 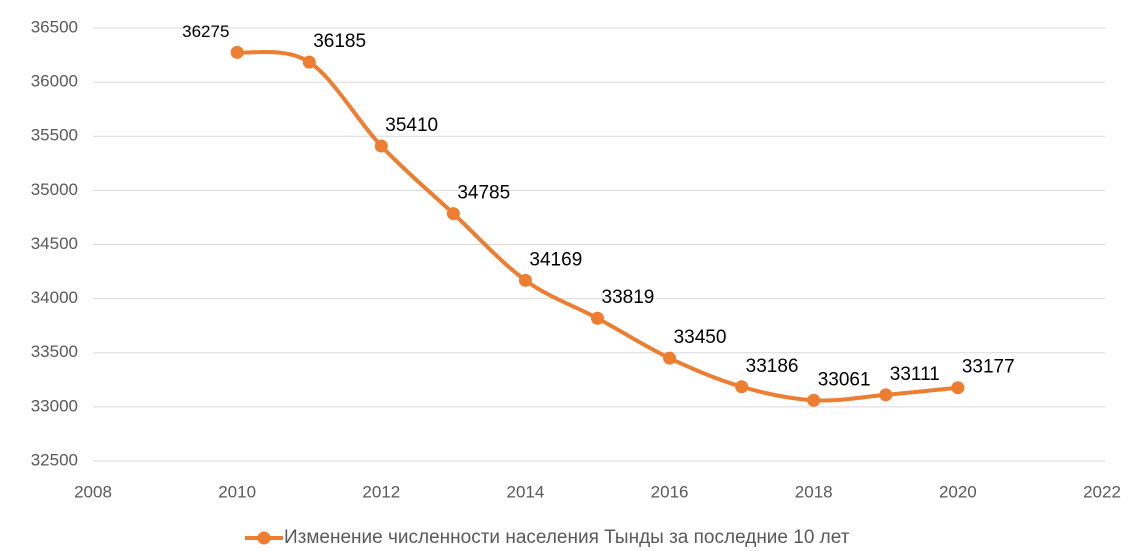 What do you see at coordinates (483, 193) in the screenshot?
I see `data-label: 34785` at bounding box center [483, 193].